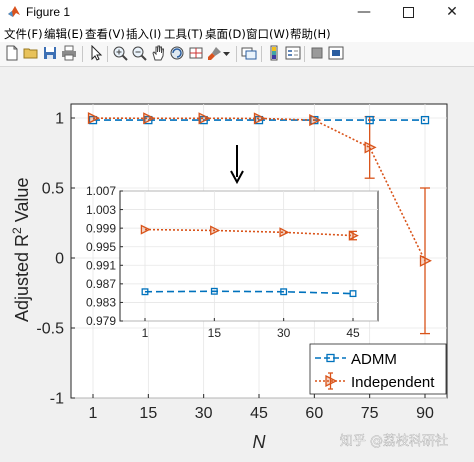  What do you see at coordinates (370, 413) in the screenshot?
I see `x-tick-label: 75` at bounding box center [370, 413].